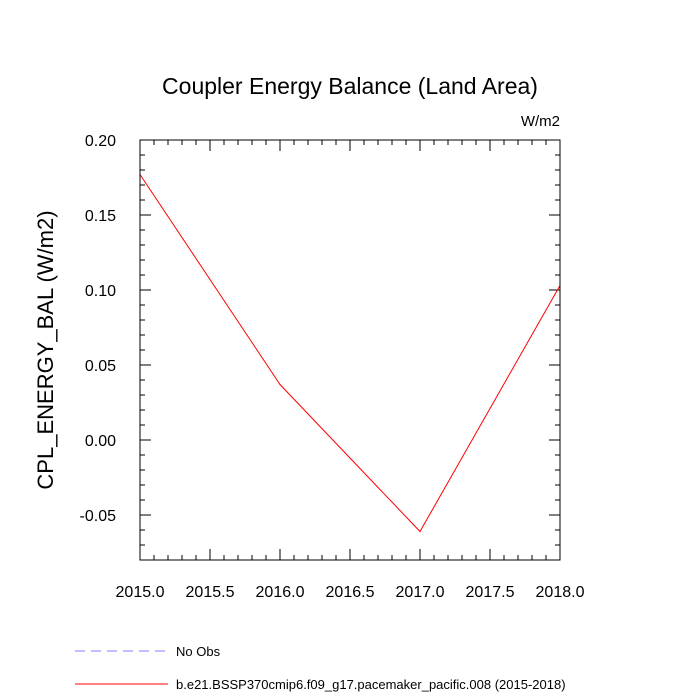 This screenshot has width=700, height=700. Describe the element at coordinates (490, 592) in the screenshot. I see `x-tick-label: 2017.5` at that location.